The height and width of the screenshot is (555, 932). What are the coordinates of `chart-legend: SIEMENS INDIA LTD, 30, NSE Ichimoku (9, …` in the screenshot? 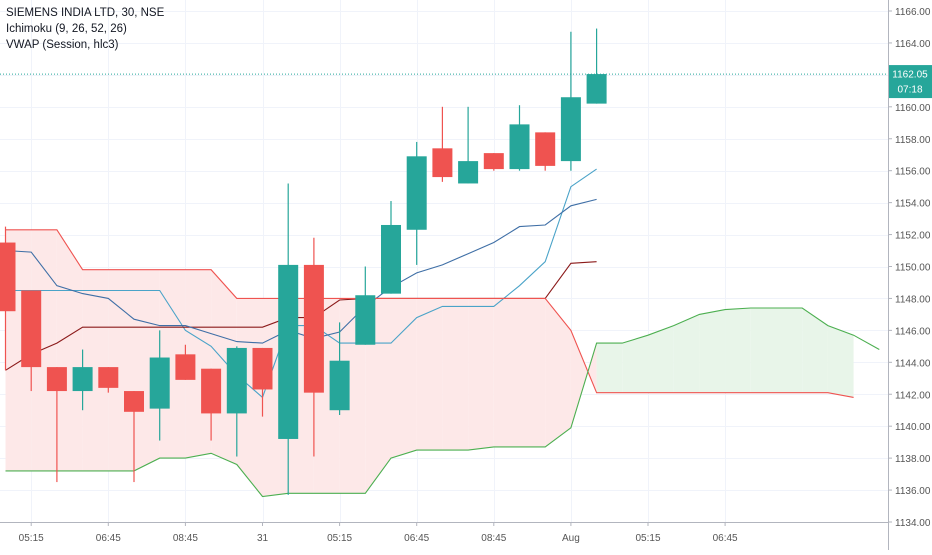 It's located at (85, 29).